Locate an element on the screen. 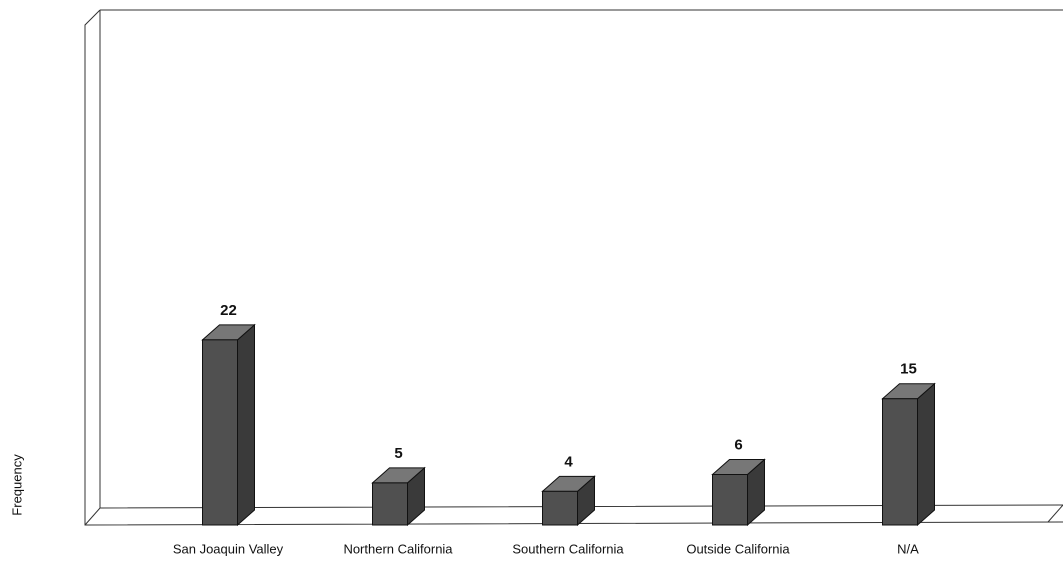 This screenshot has width=1063, height=563. x-tick-label: San Joaquin Valley is located at coordinates (228, 548).